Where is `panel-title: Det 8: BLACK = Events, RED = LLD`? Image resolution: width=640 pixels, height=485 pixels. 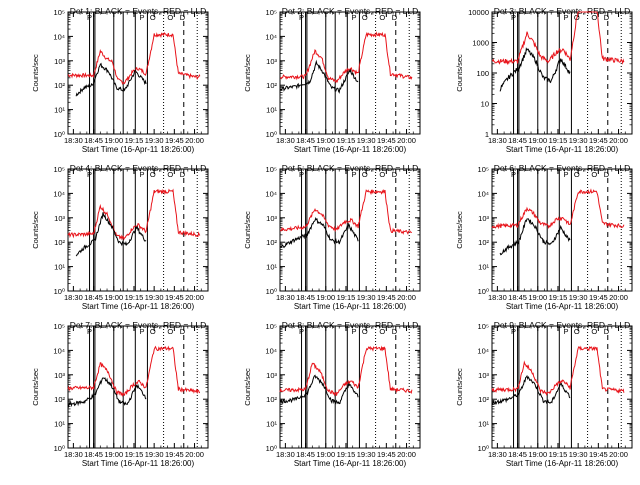 panel-title: Det 8: BLACK = Events, RED = LLD is located at coordinates (350, 325).